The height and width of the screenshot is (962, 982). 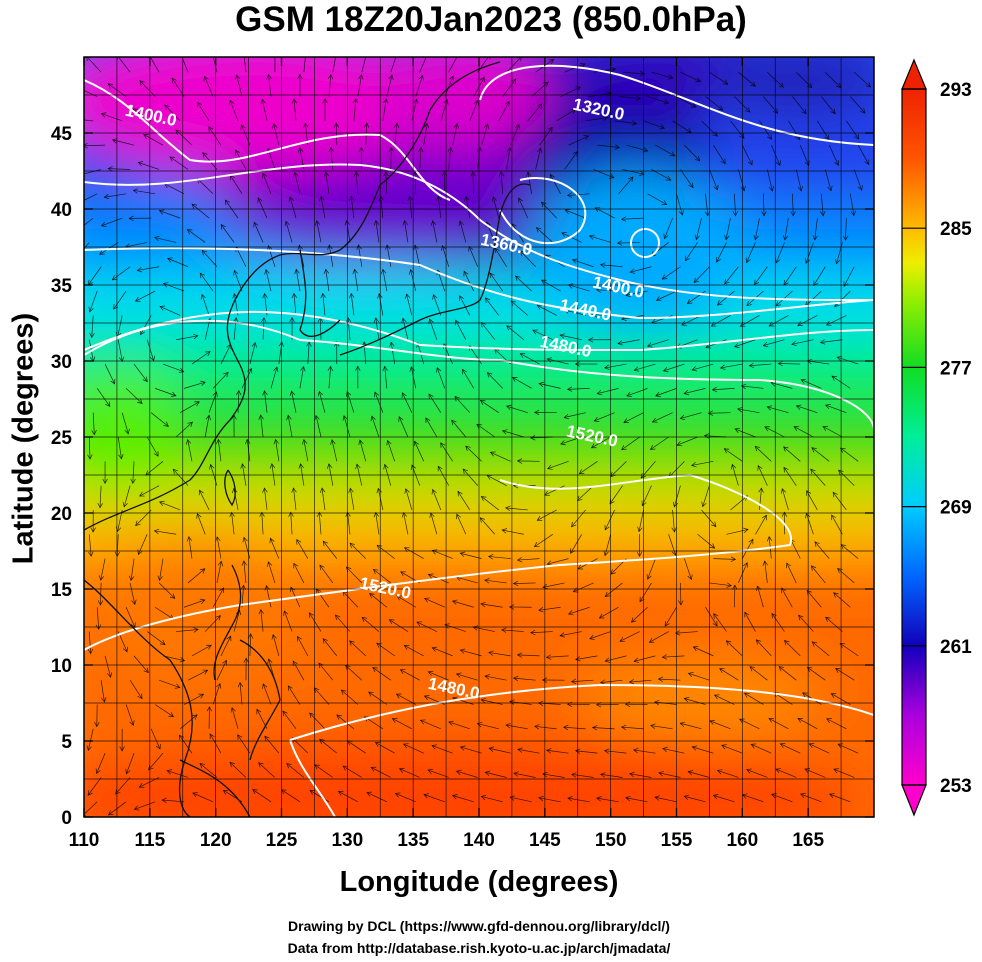 What do you see at coordinates (914, 800) in the screenshot?
I see `colorbar-lower-triangle` at bounding box center [914, 800].